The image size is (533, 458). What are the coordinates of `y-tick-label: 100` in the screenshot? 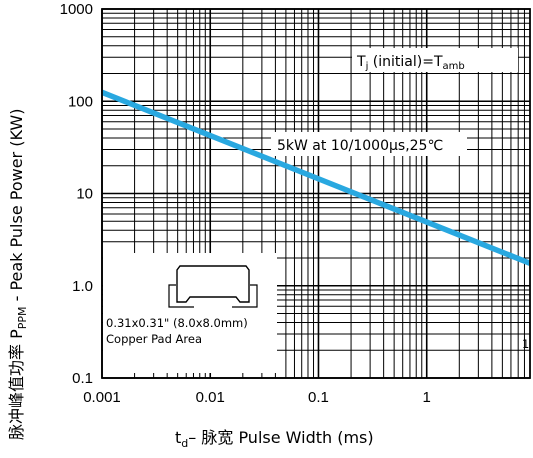 It's located at (80, 101).